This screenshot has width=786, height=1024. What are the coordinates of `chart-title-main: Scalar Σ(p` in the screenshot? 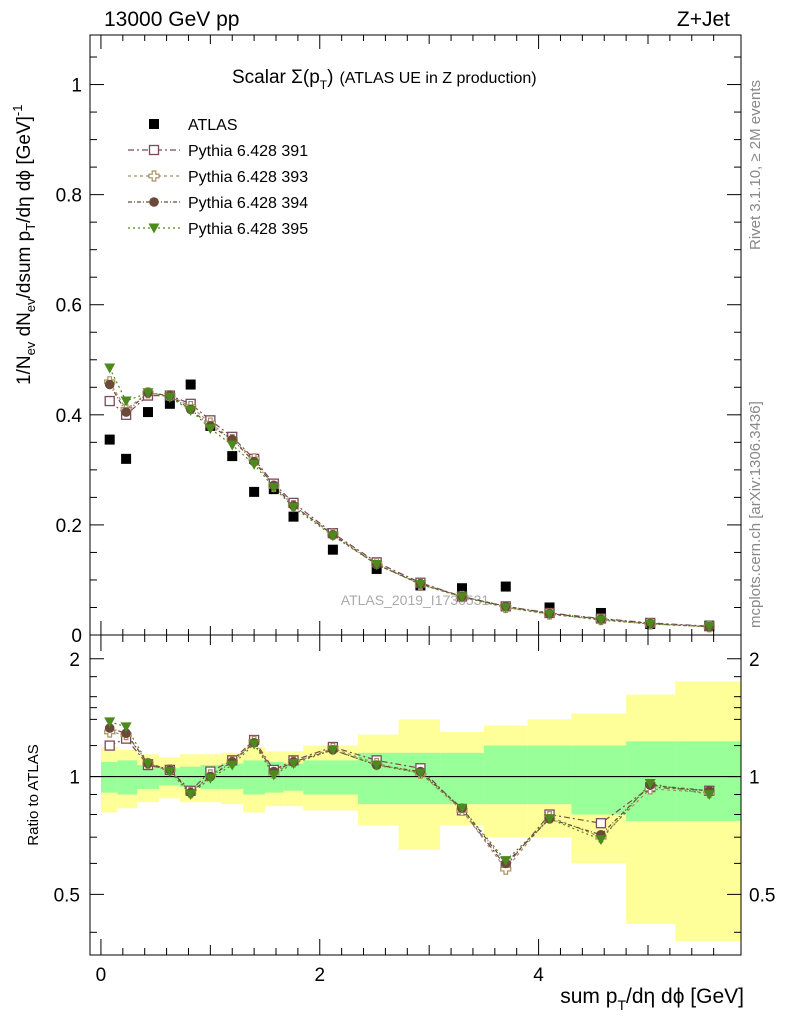 It's located at (276, 77).